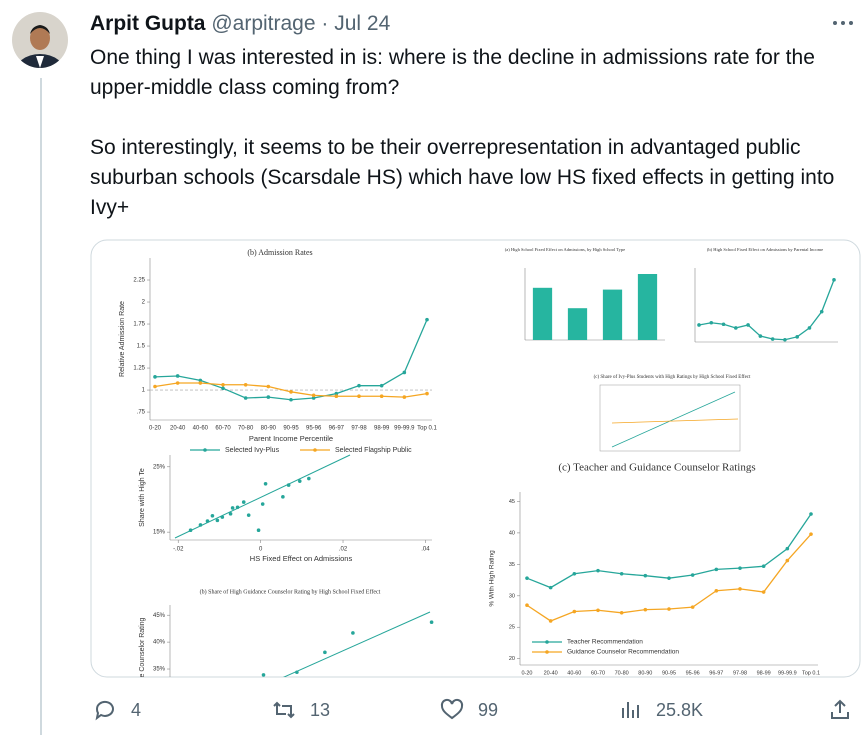 The height and width of the screenshot is (735, 868). What do you see at coordinates (159, 670) in the screenshot?
I see `y-tick-label: 35%` at bounding box center [159, 670].